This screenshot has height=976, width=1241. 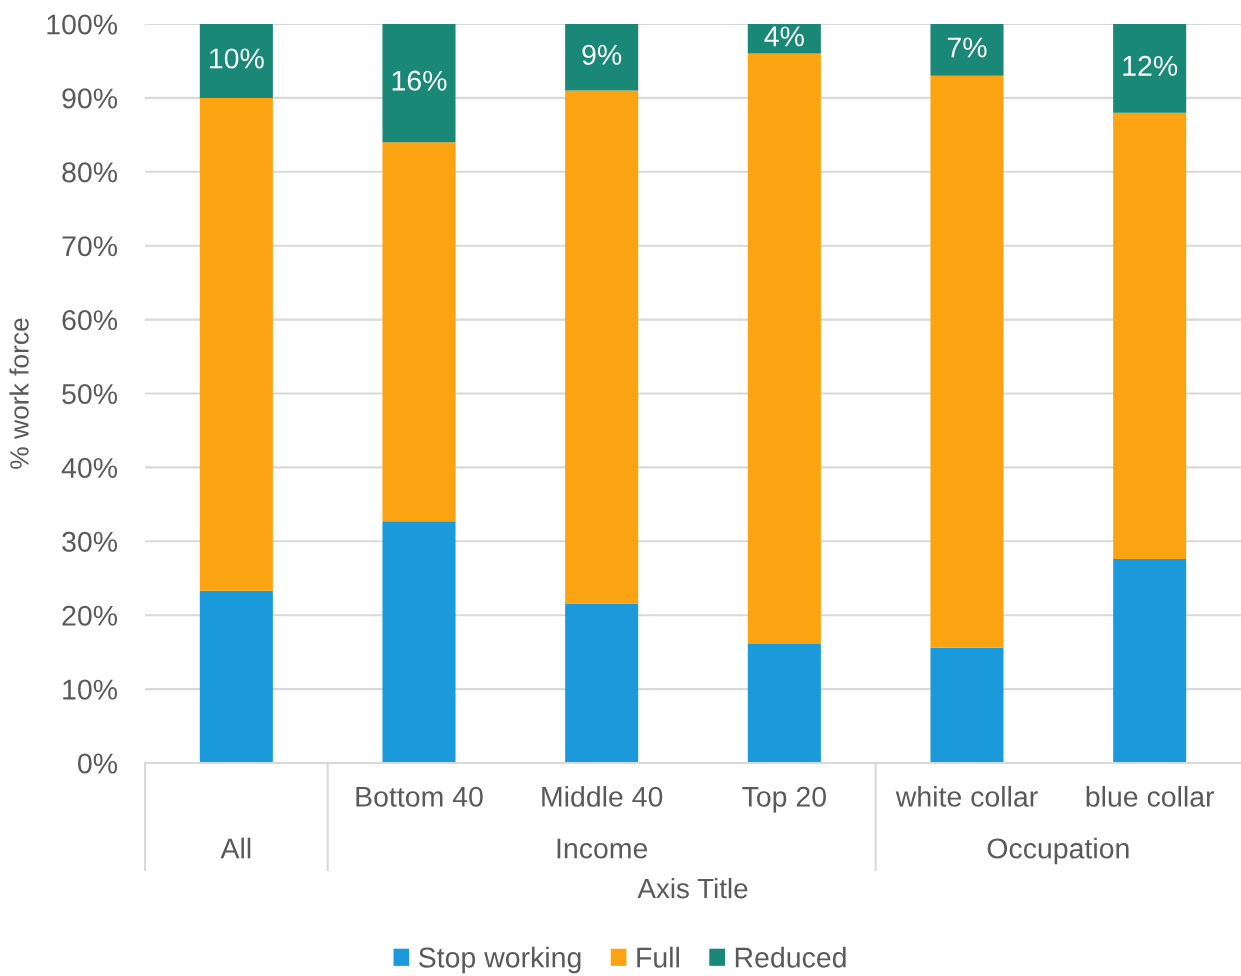 I want to click on data-label: 4%, so click(x=784, y=36).